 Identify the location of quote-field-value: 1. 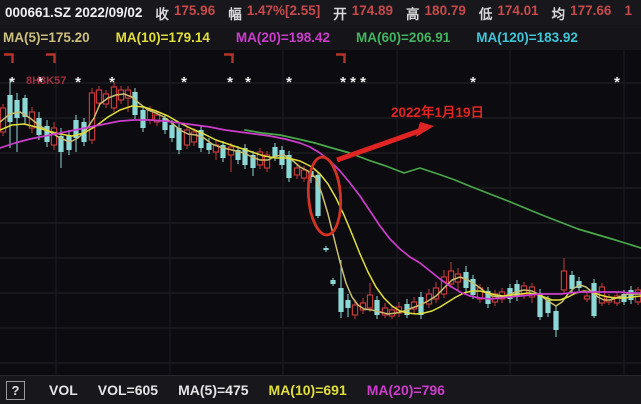
(628, 10).